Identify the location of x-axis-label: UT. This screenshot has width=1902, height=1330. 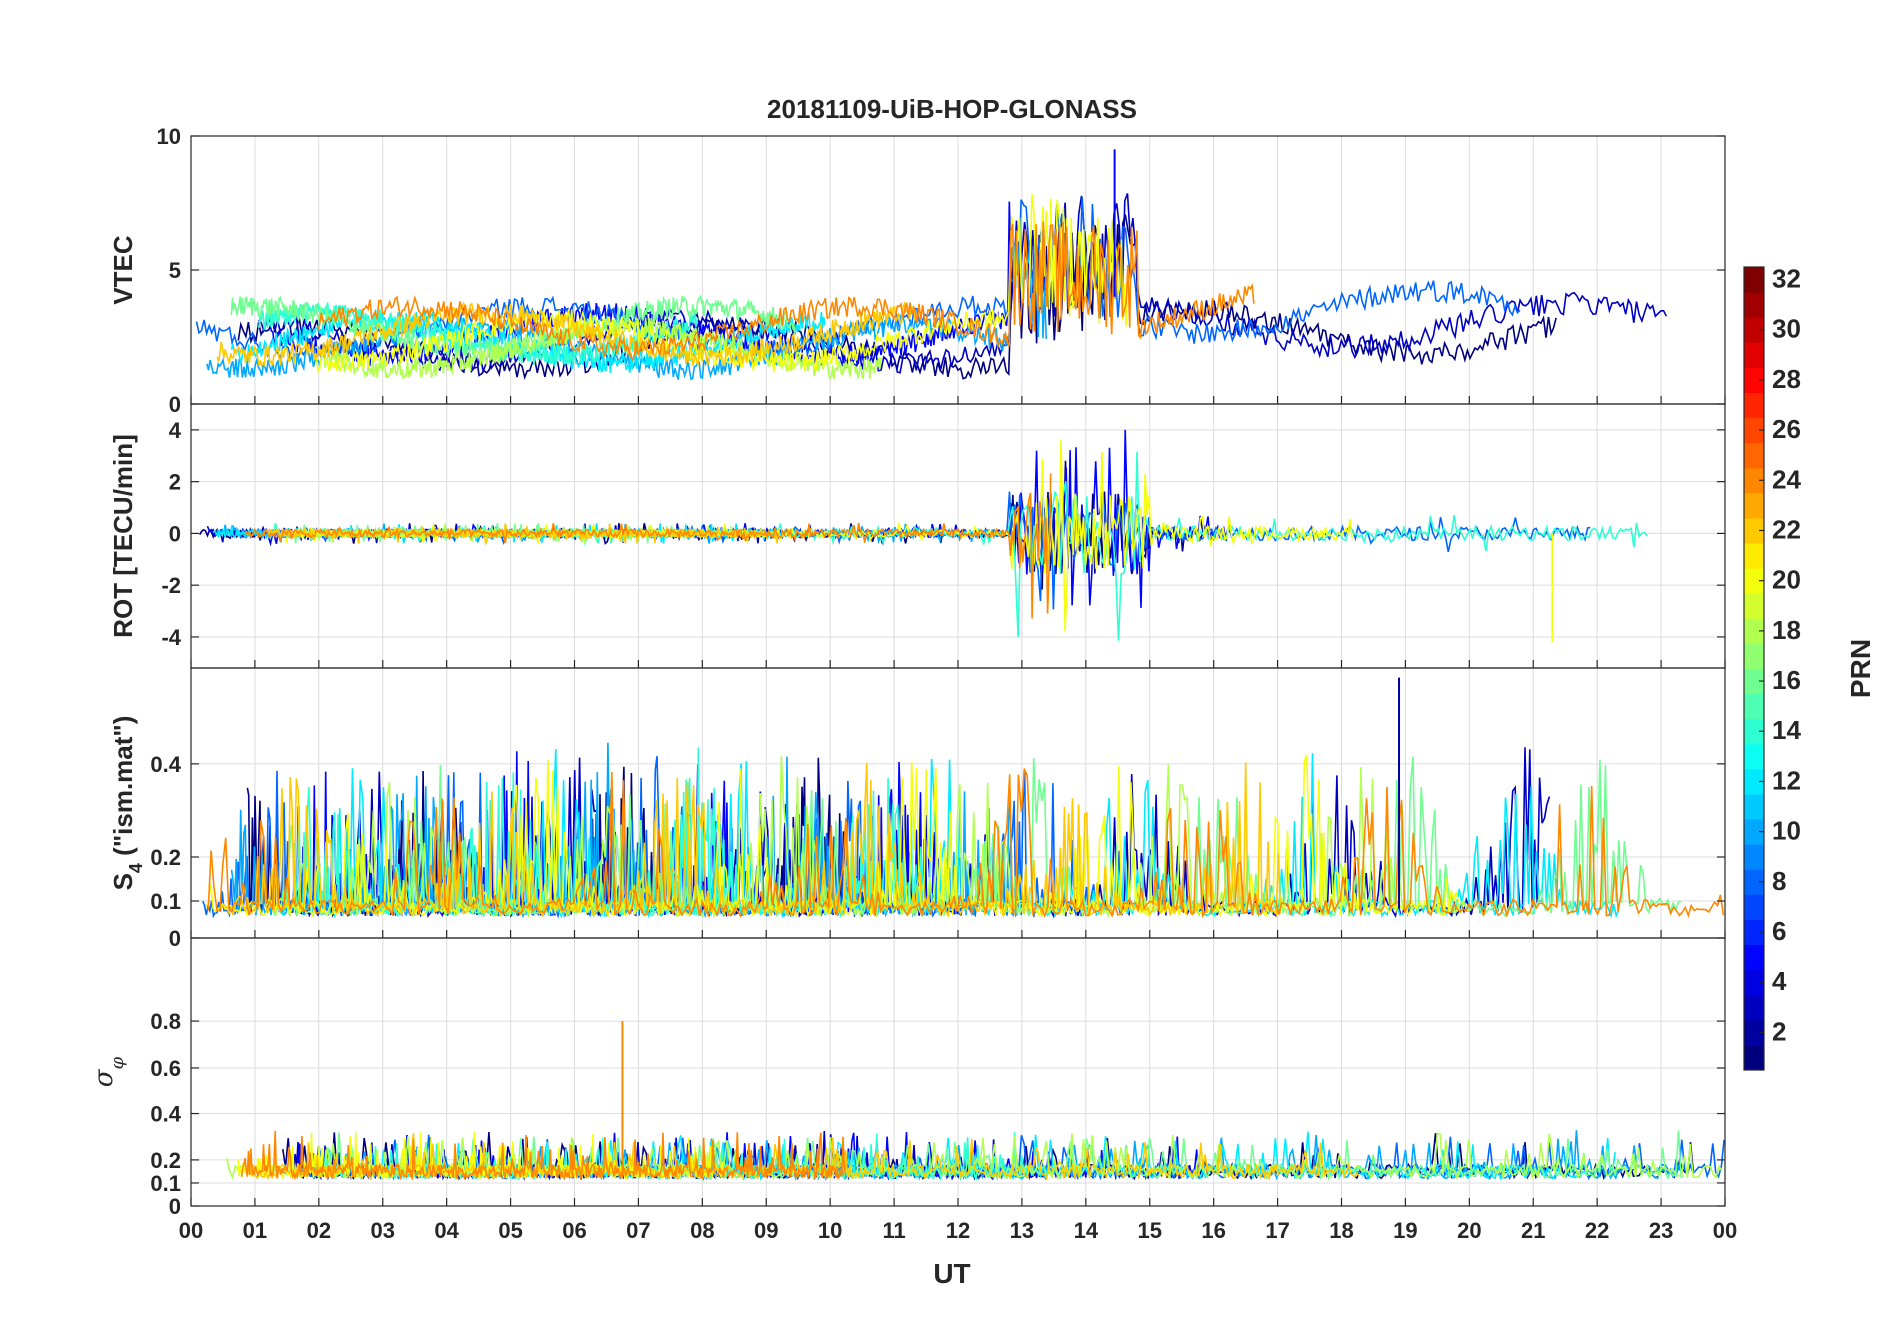
(951, 1273).